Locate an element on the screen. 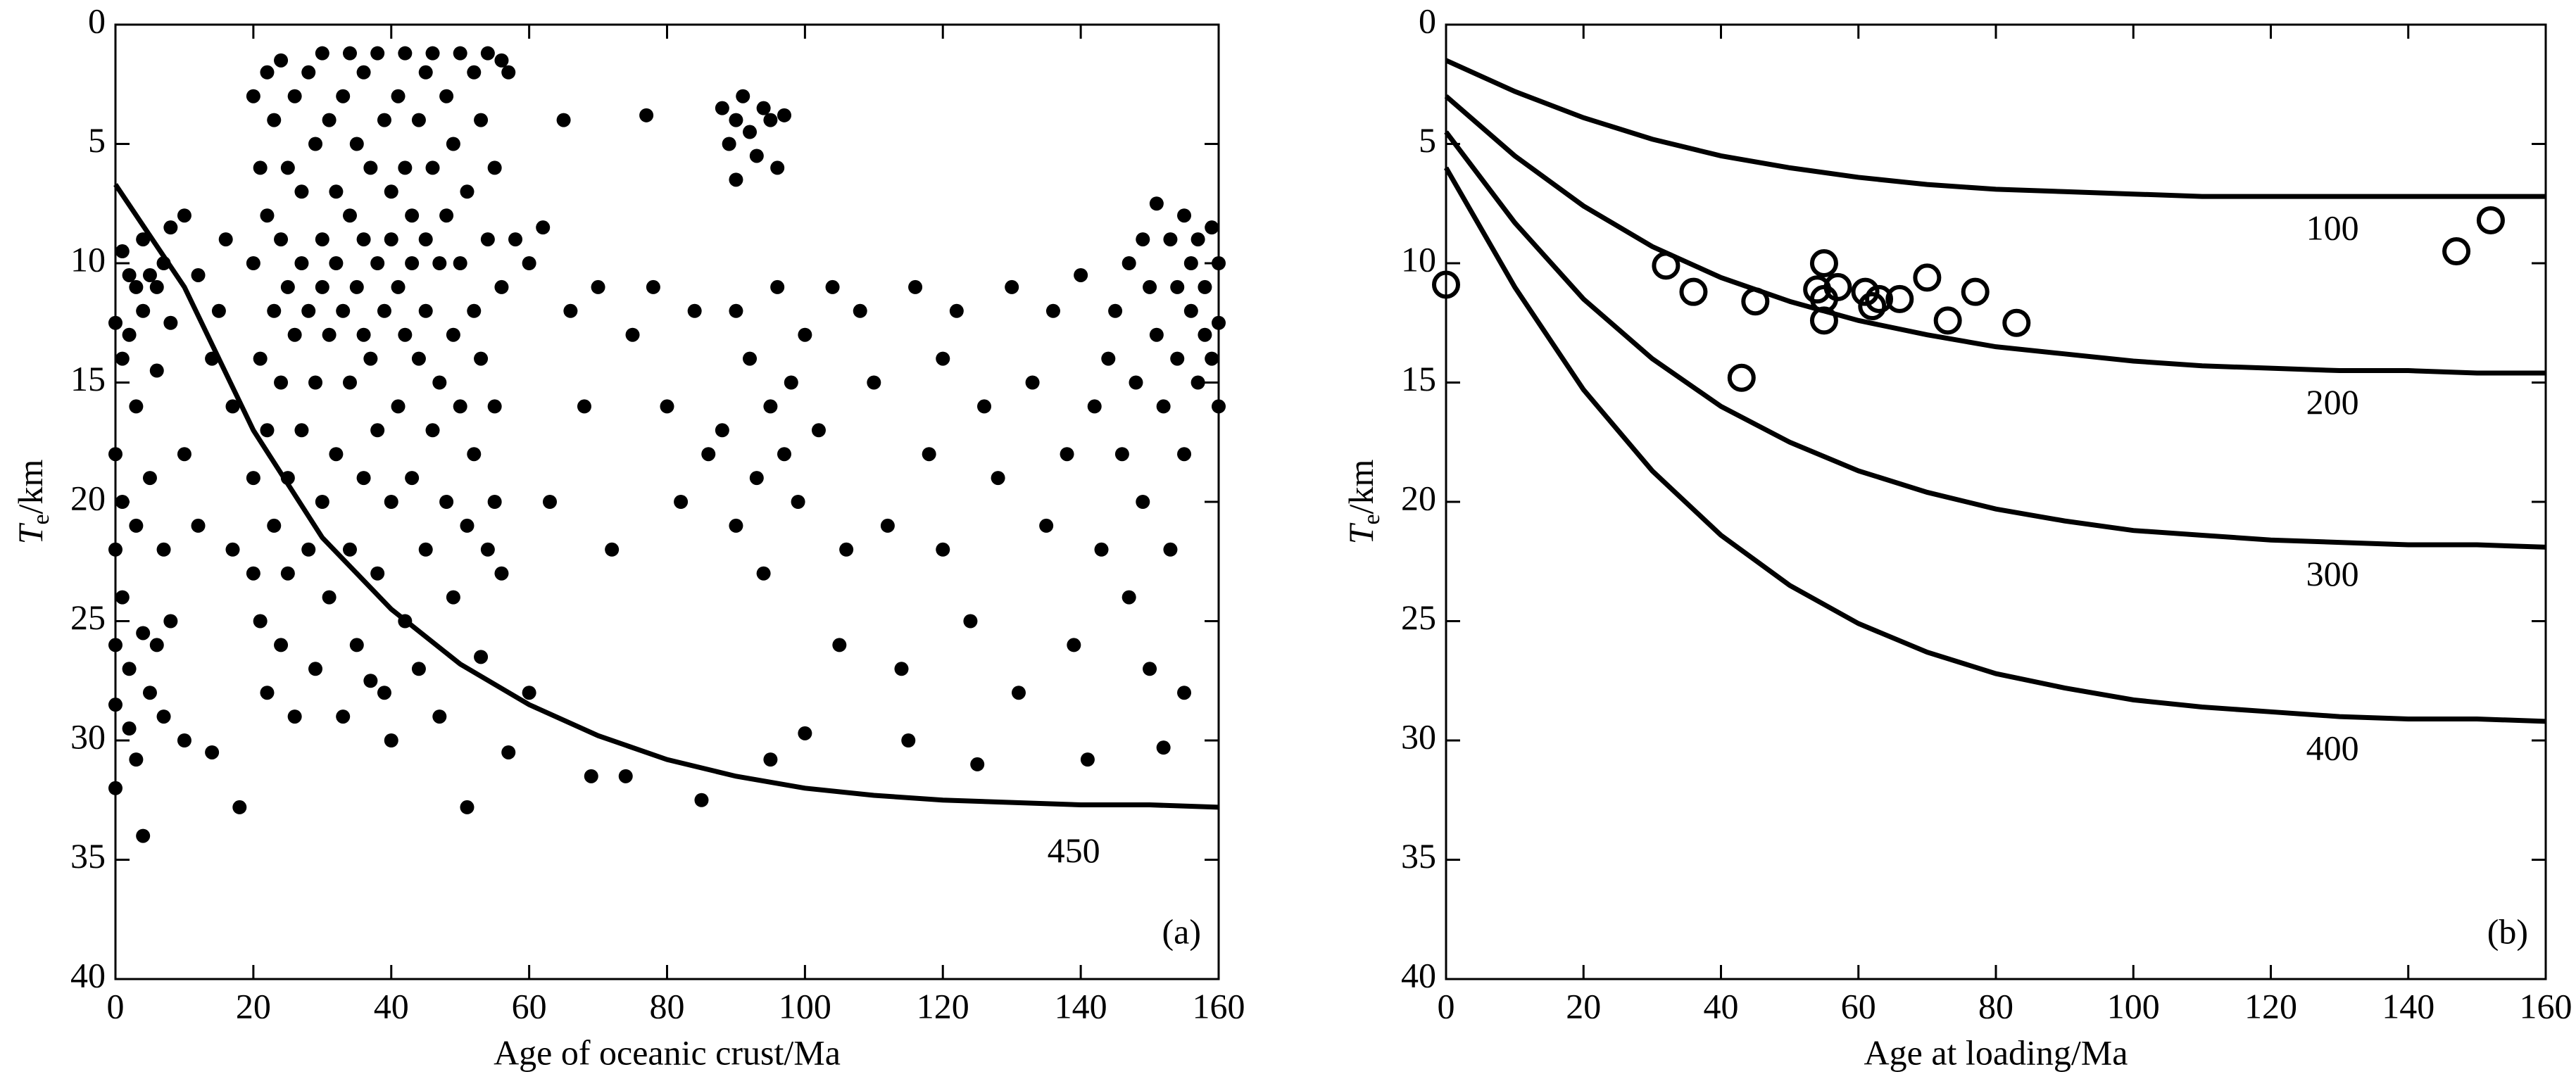 The image size is (2576, 1079). y-tick-label: 20 is located at coordinates (1418, 497).